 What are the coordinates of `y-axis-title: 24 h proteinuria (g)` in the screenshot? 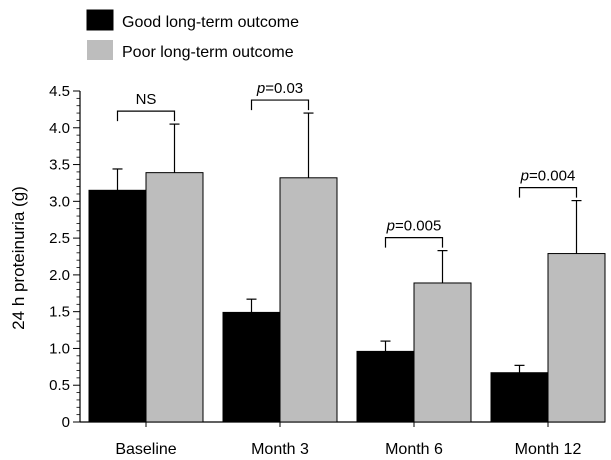 It's located at (18, 258).